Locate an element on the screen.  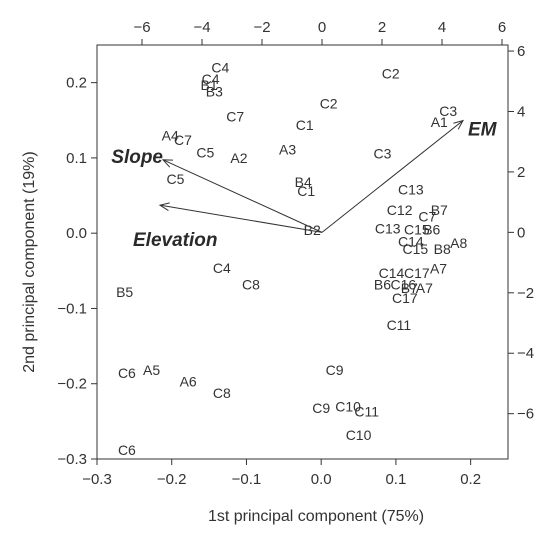
right-tick-label: 0 is located at coordinates (521, 232).